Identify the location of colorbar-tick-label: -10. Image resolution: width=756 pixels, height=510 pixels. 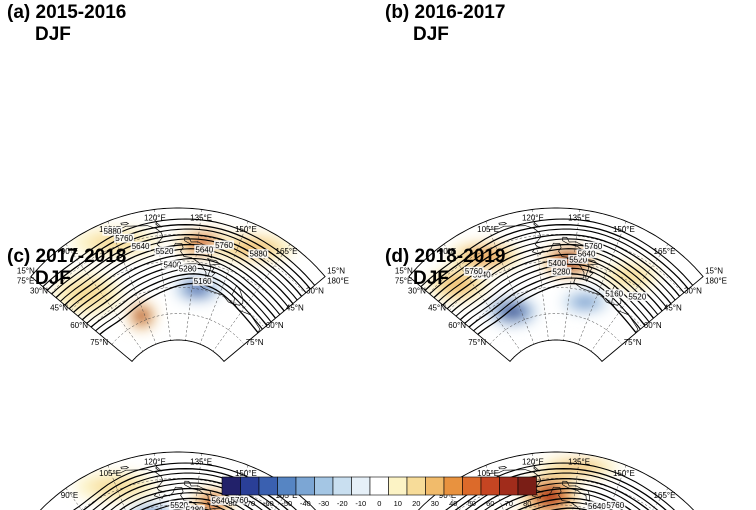
(360, 503).